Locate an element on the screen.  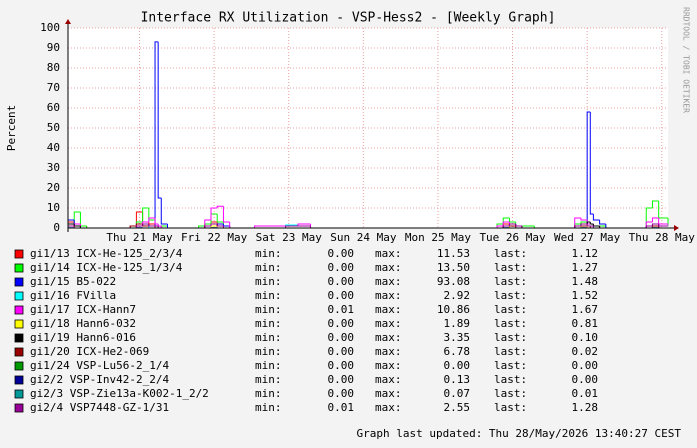
y-tick-label: 70 is located at coordinates (53, 87).